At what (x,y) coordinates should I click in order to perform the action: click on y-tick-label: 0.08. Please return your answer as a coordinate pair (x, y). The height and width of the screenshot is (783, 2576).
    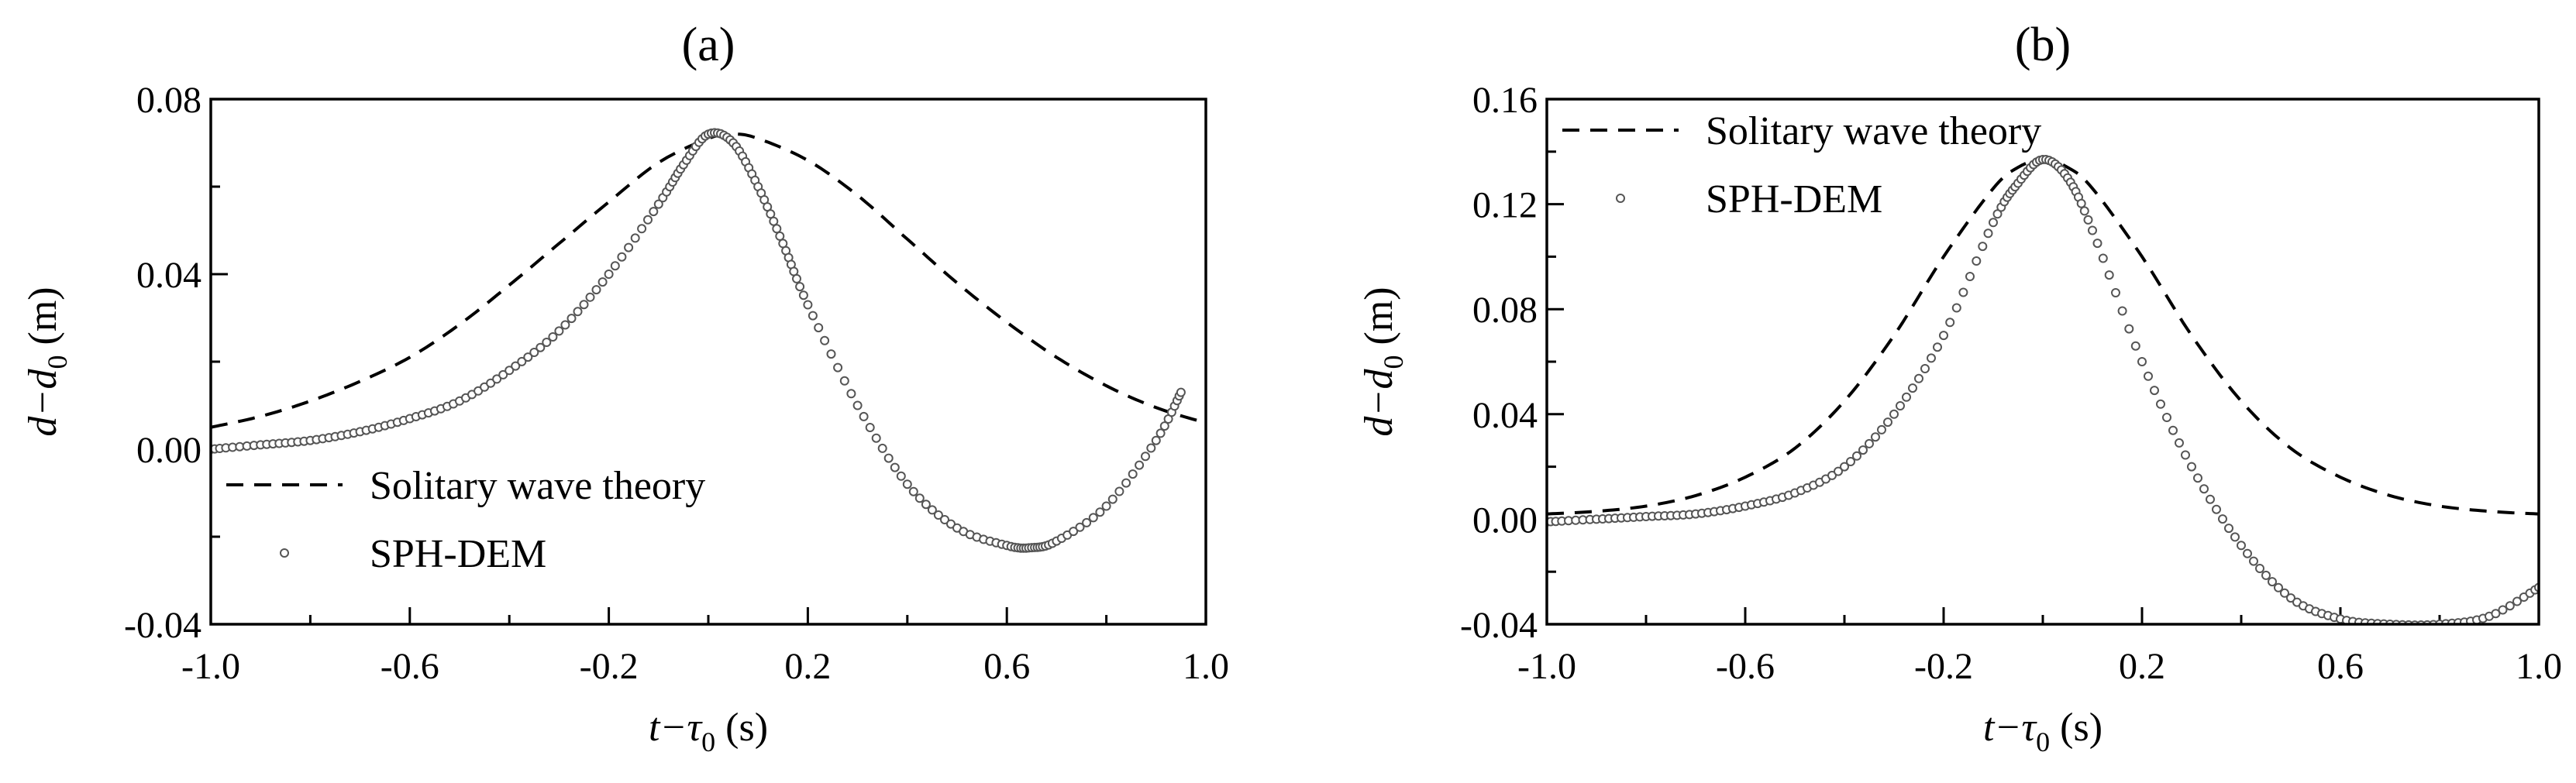
    Looking at the image, I should click on (1505, 310).